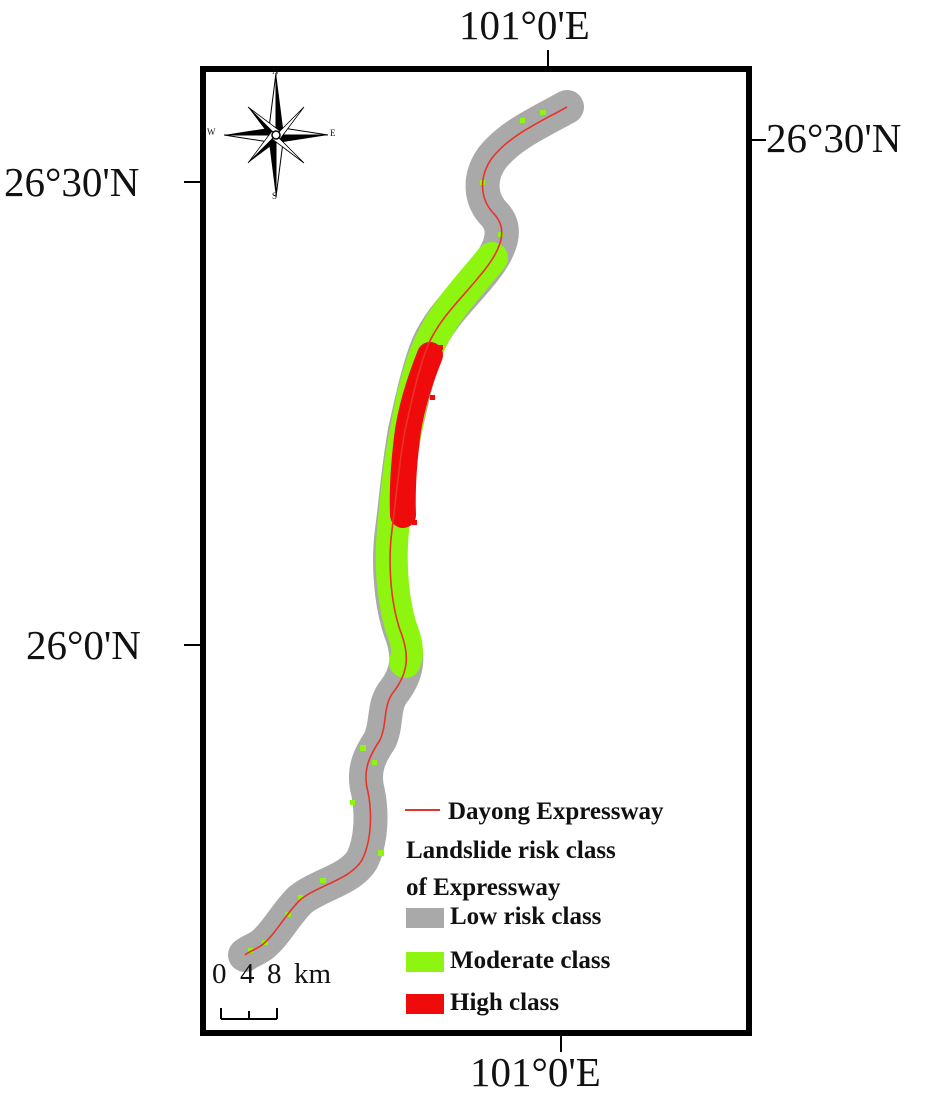 Image resolution: width=950 pixels, height=1096 pixels. Describe the element at coordinates (275, 71) in the screenshot. I see `compass-north-label: N` at that location.